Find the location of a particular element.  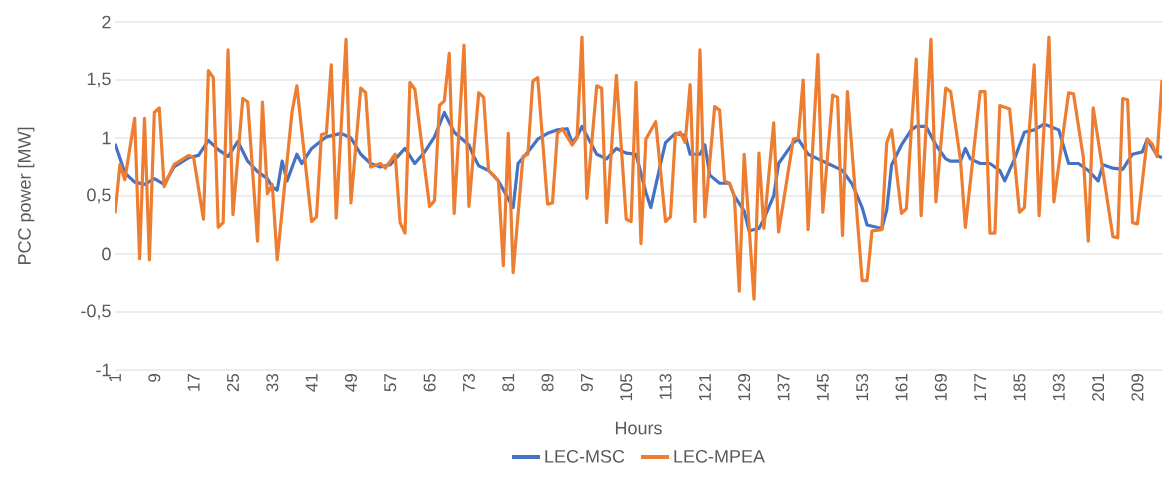

legend-label: LEC-MSC is located at coordinates (585, 456).